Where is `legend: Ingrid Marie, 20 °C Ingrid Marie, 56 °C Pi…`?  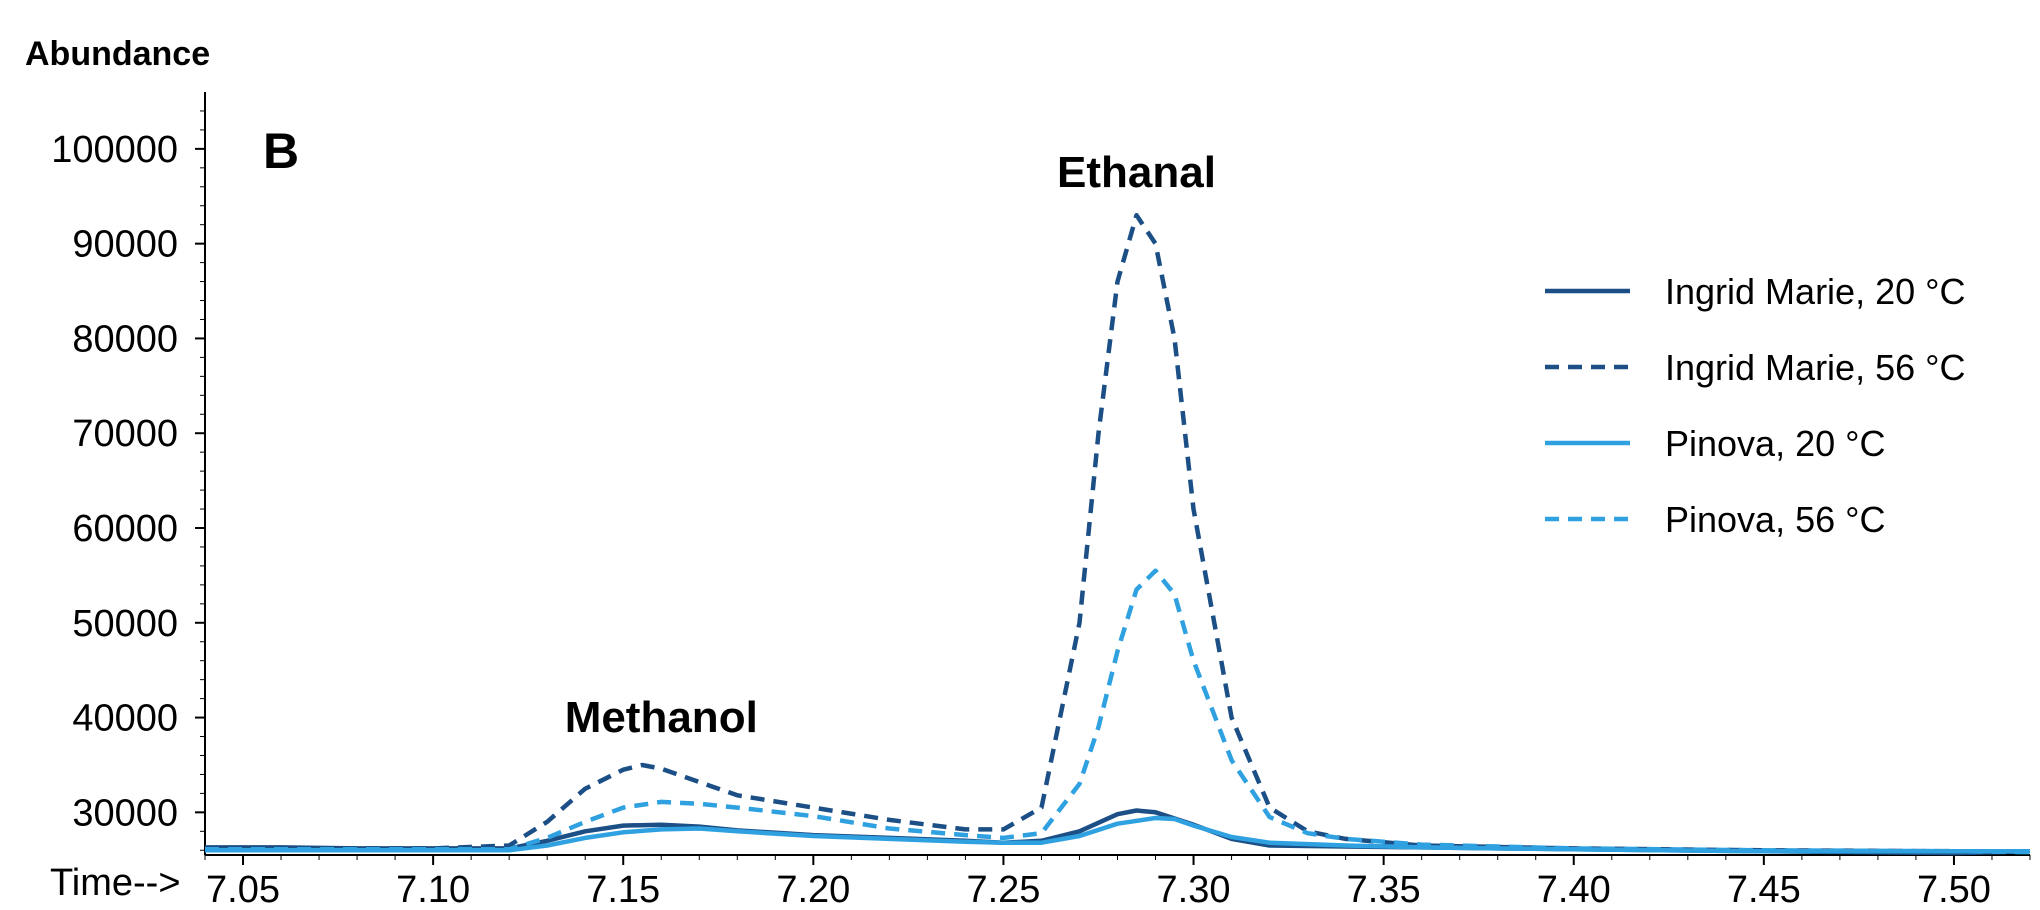
legend: Ingrid Marie, 20 °C Ingrid Marie, 56 °C Pi… is located at coordinates (1755, 405).